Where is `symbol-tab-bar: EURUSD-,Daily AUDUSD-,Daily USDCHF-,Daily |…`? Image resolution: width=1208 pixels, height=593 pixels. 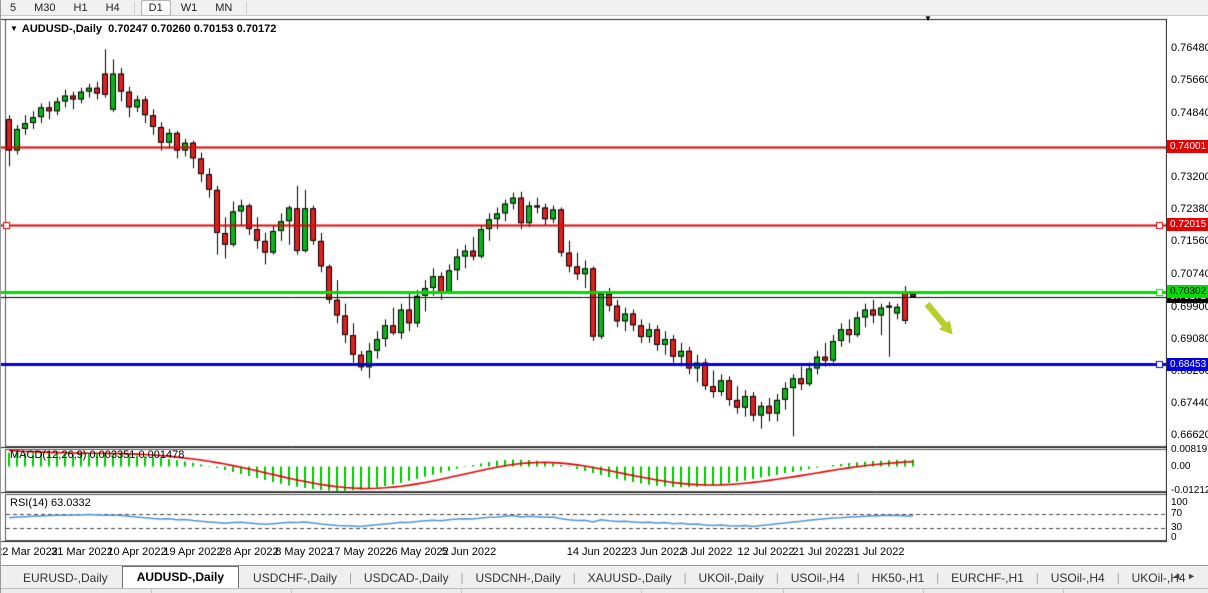
symbol-tab-bar: EURUSD-,Daily AUDUSD-,Daily USDCHF-,Daily |… is located at coordinates (604, 576).